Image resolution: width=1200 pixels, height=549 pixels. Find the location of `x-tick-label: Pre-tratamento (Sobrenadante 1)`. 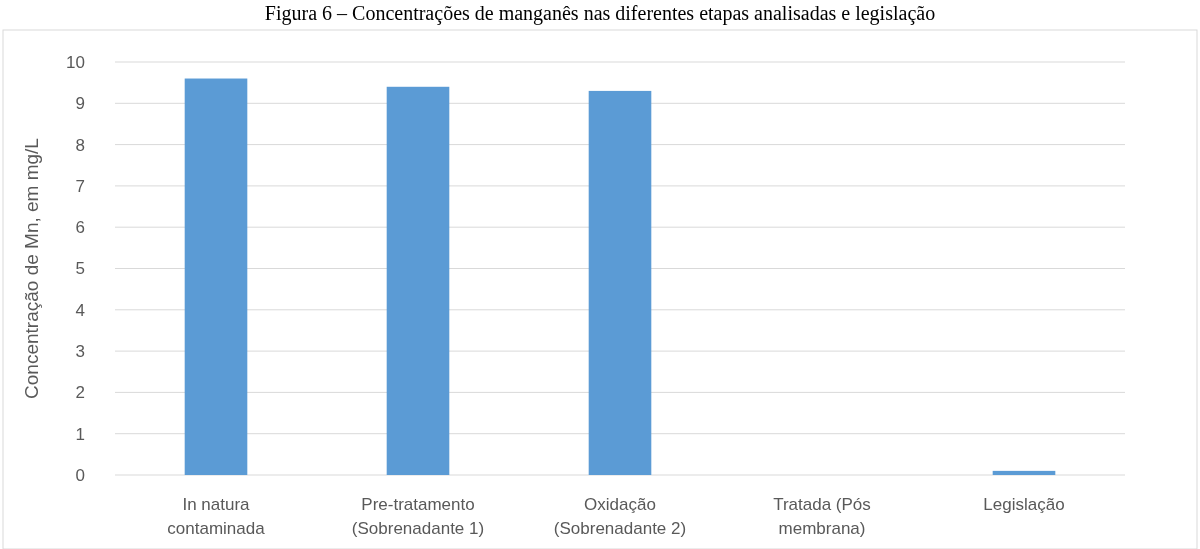

x-tick-label: Pre-tratamento (Sobrenadante 1) is located at coordinates (418, 516).